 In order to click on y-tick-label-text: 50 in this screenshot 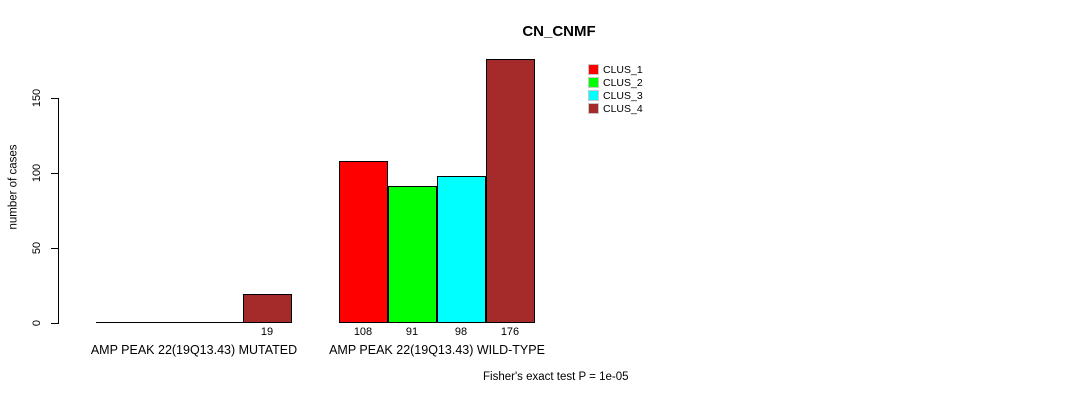, I will do `click(37, 248)`.